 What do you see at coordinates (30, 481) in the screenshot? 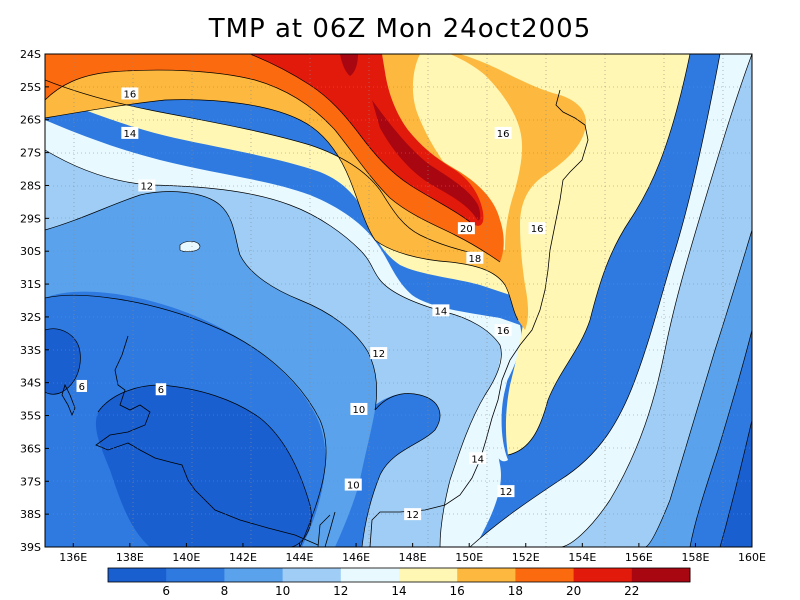
I see `lat-tick-label: 37S` at bounding box center [30, 481].